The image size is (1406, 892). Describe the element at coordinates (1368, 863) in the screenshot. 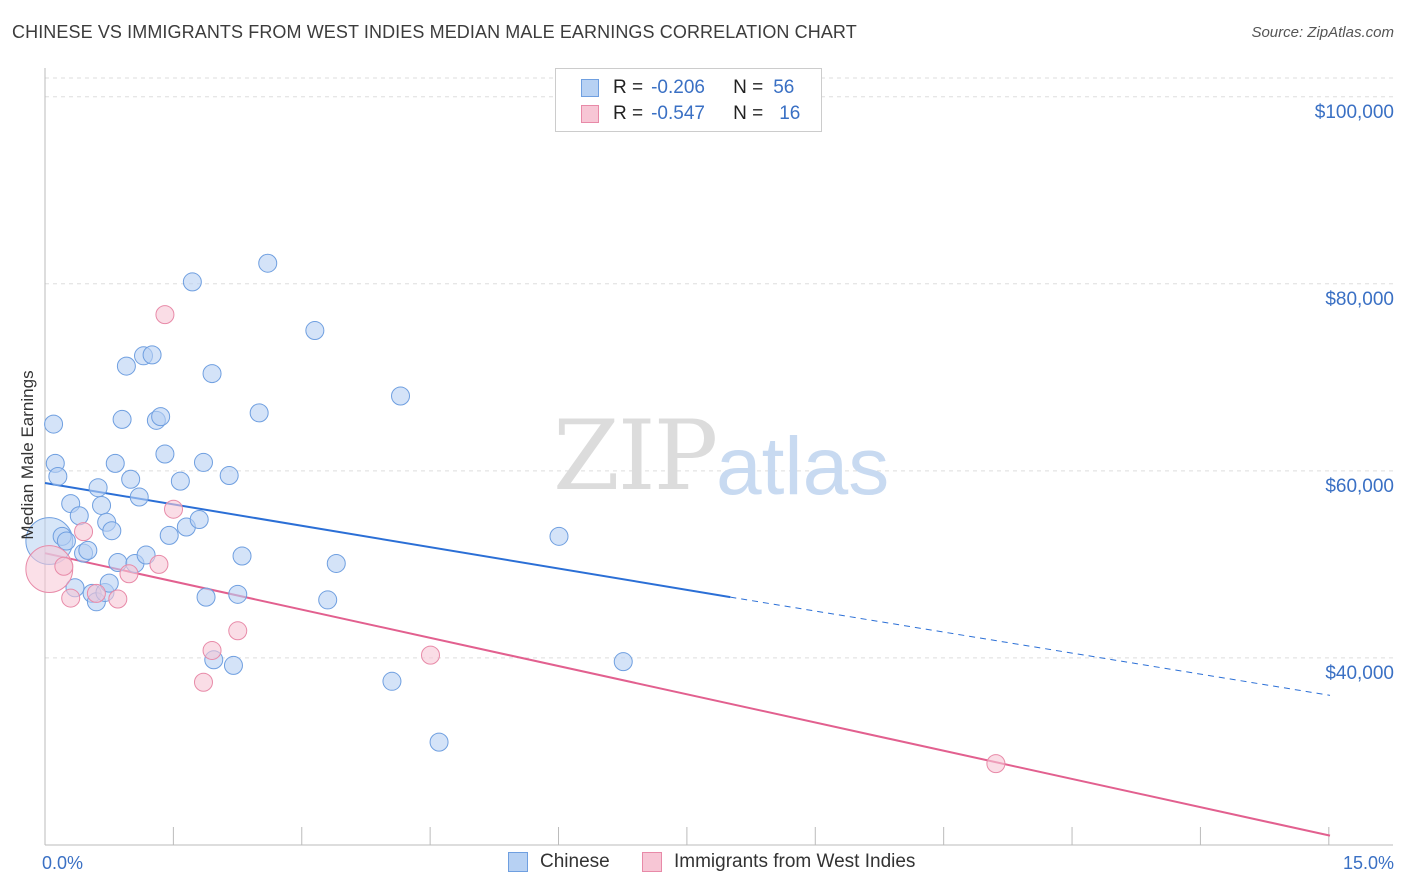

I see `x-tick-label-max: 15.0%` at that location.